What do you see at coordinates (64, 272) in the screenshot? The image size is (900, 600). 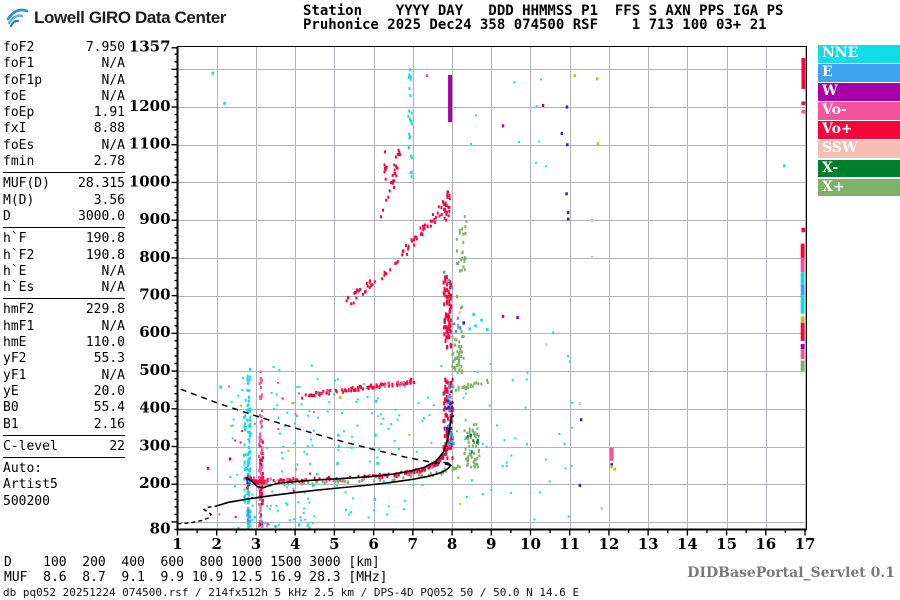 I see `param-row-h-e: h`E N/A` at bounding box center [64, 272].